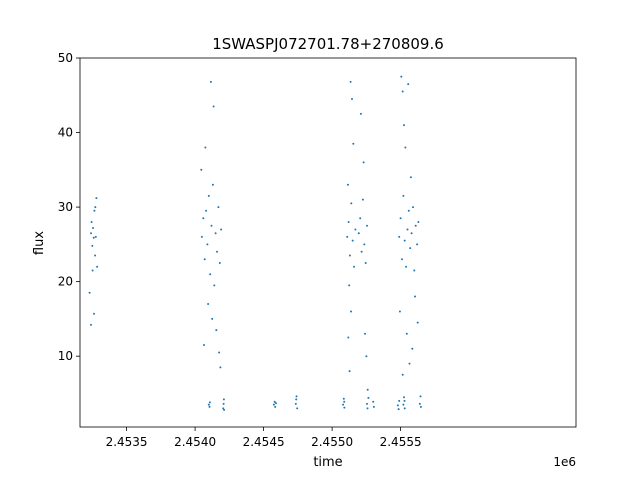  Describe the element at coordinates (65, 133) in the screenshot. I see `y-tick-label: 40` at that location.